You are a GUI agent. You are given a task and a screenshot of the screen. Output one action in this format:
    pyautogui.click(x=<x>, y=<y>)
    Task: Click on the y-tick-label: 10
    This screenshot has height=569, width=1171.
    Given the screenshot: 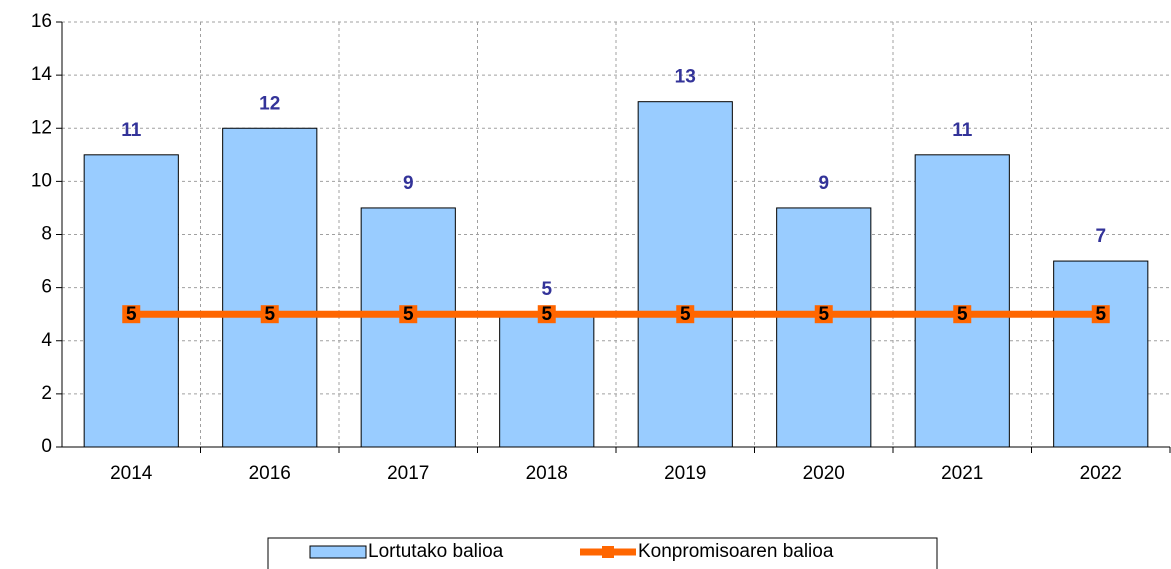 What is the action you would take?
    pyautogui.click(x=41, y=180)
    